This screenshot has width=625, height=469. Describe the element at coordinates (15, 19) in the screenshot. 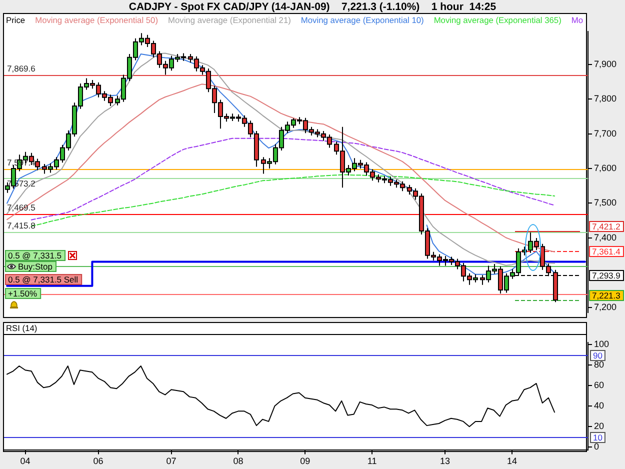

I see `y-axis-title: Price` at that location.